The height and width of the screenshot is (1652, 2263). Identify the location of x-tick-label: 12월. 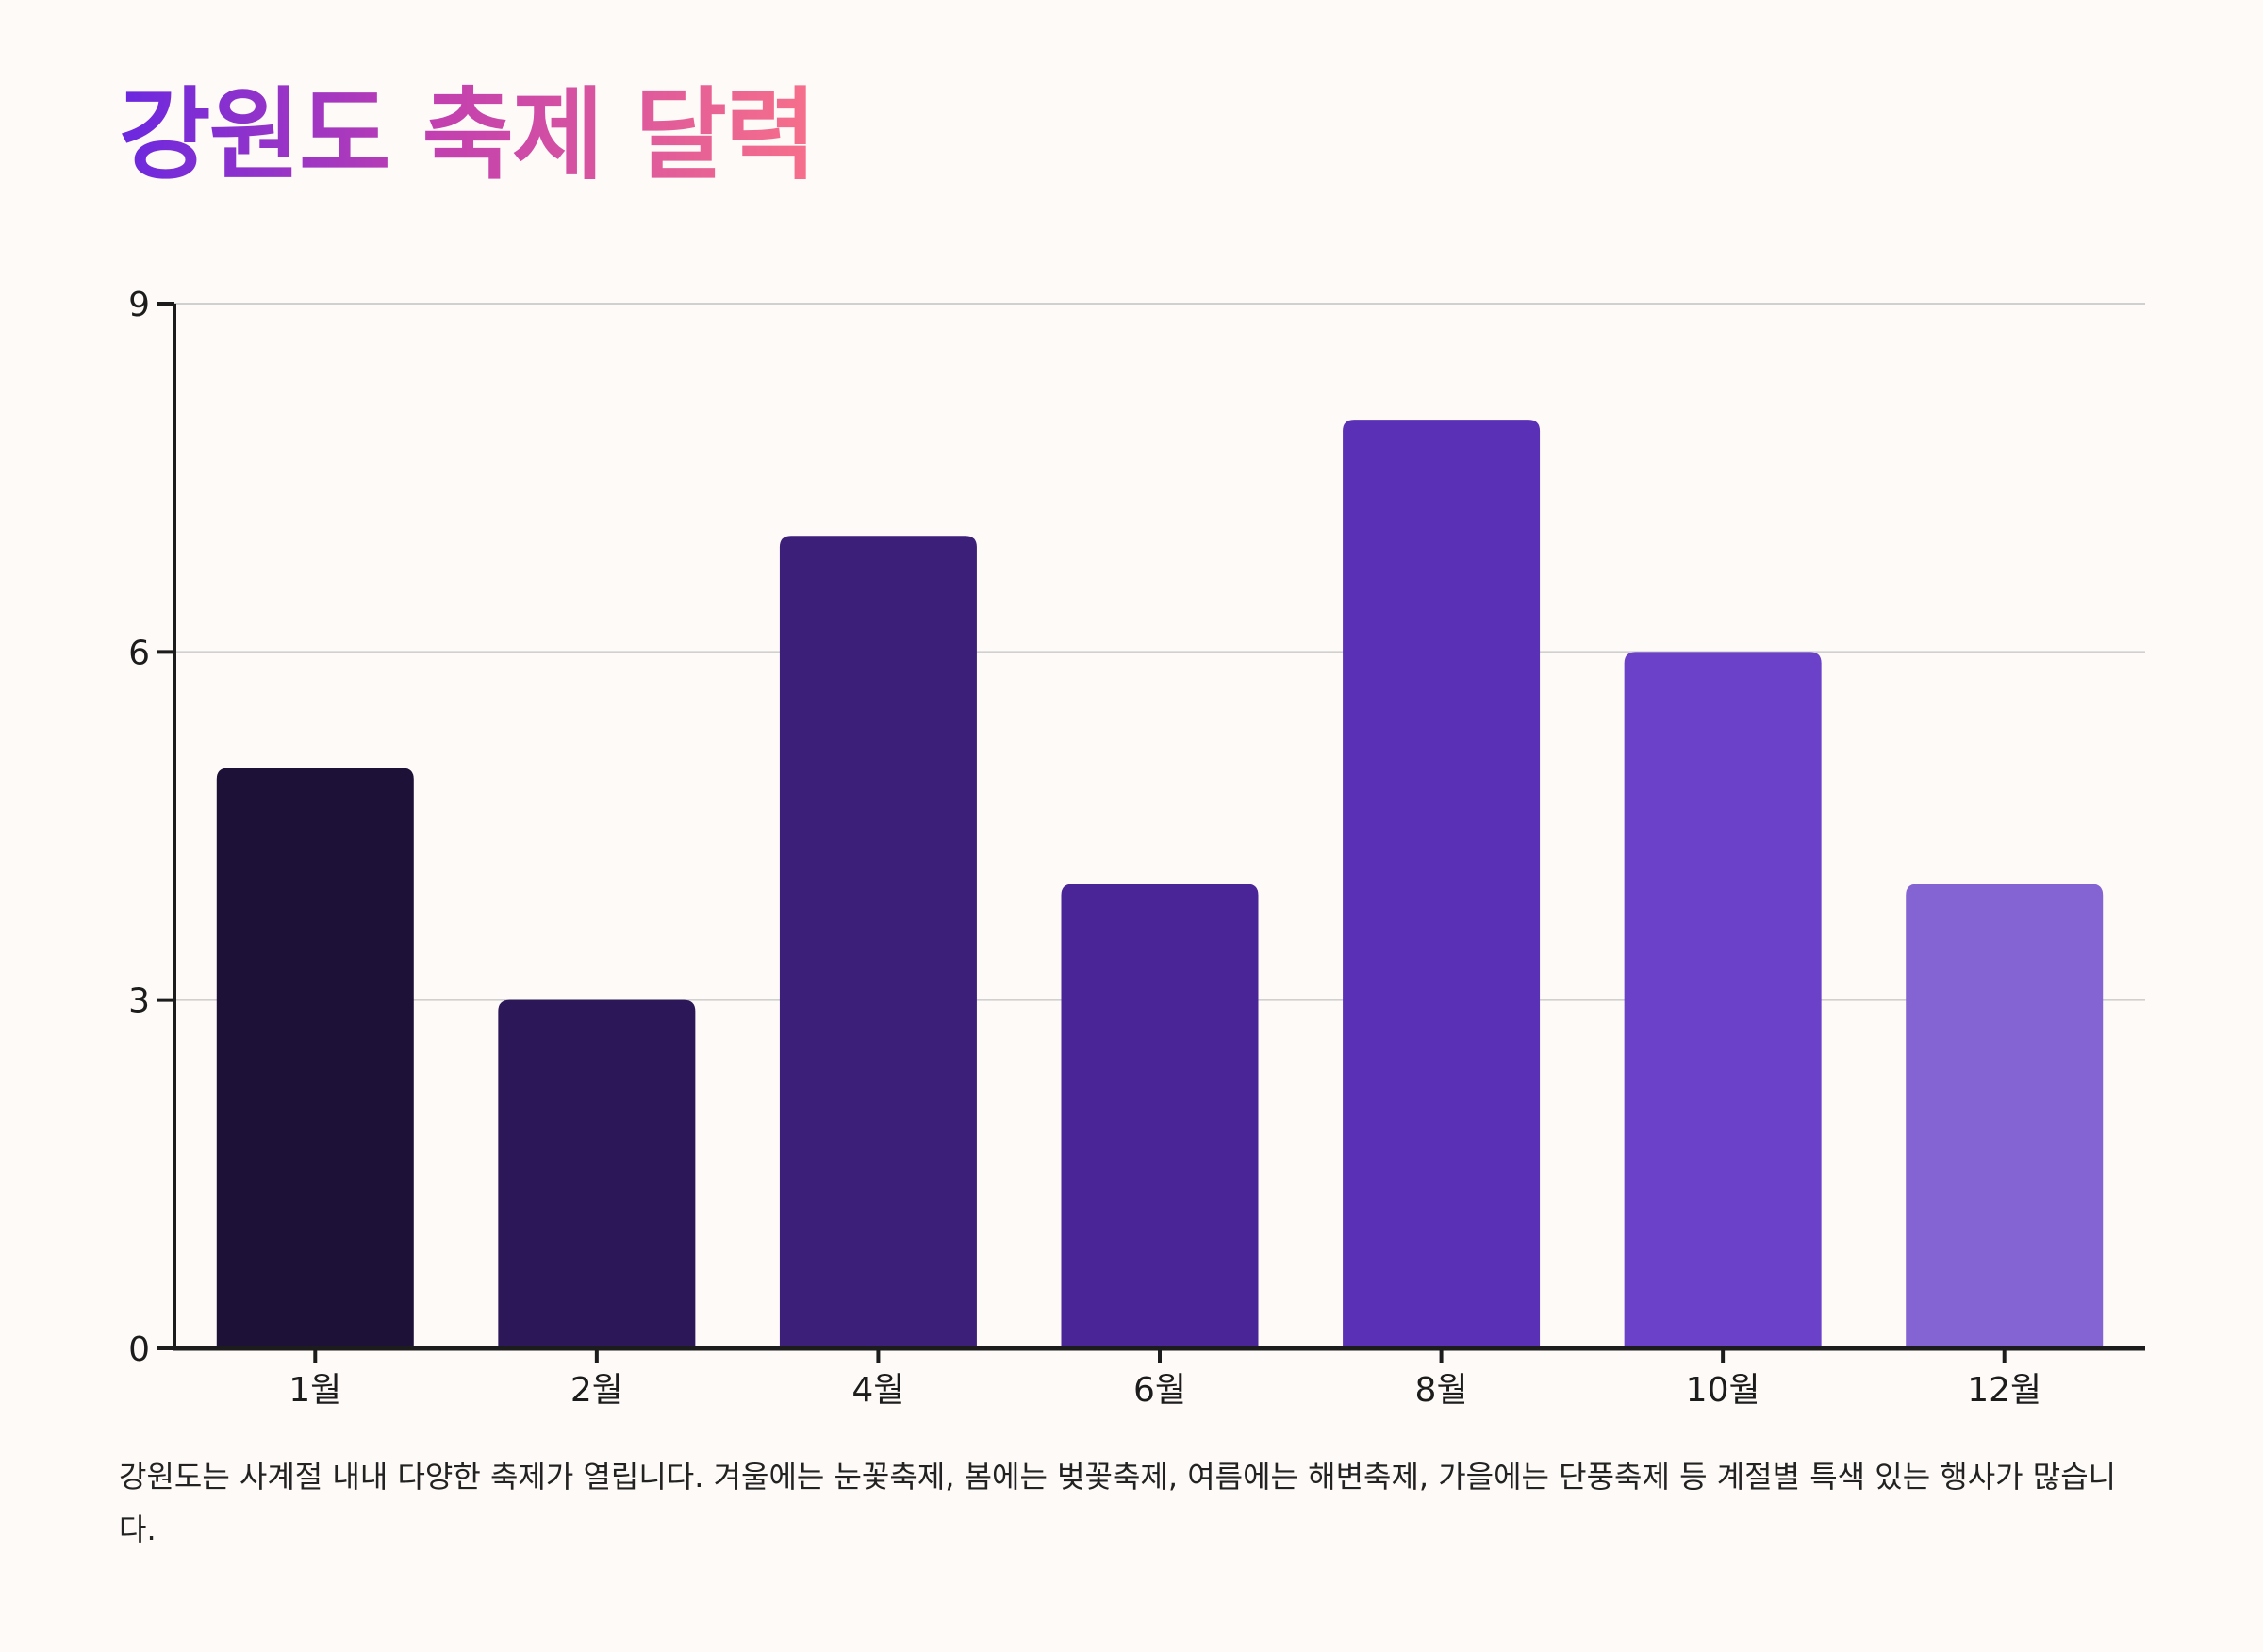
(2004, 1390).